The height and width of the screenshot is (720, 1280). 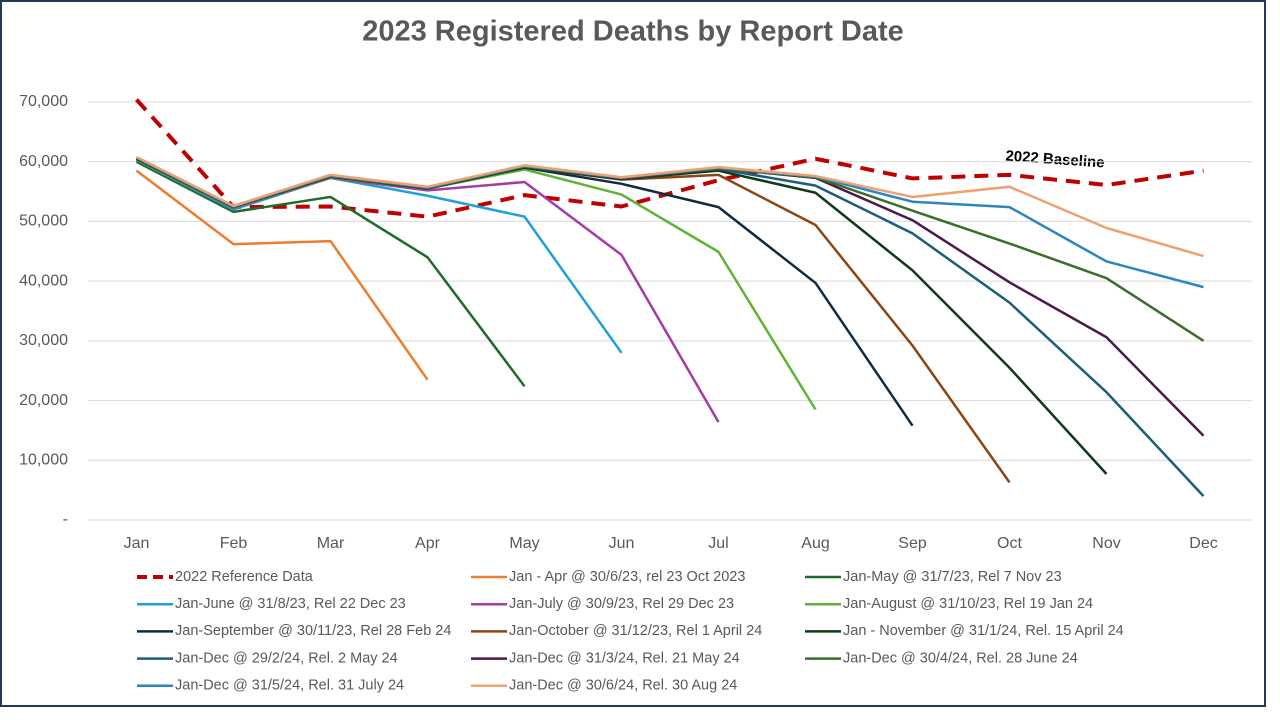 What do you see at coordinates (952, 577) in the screenshot?
I see `legend-label: Jan-May @ 31/7/23, Rel 7 Nov 23` at bounding box center [952, 577].